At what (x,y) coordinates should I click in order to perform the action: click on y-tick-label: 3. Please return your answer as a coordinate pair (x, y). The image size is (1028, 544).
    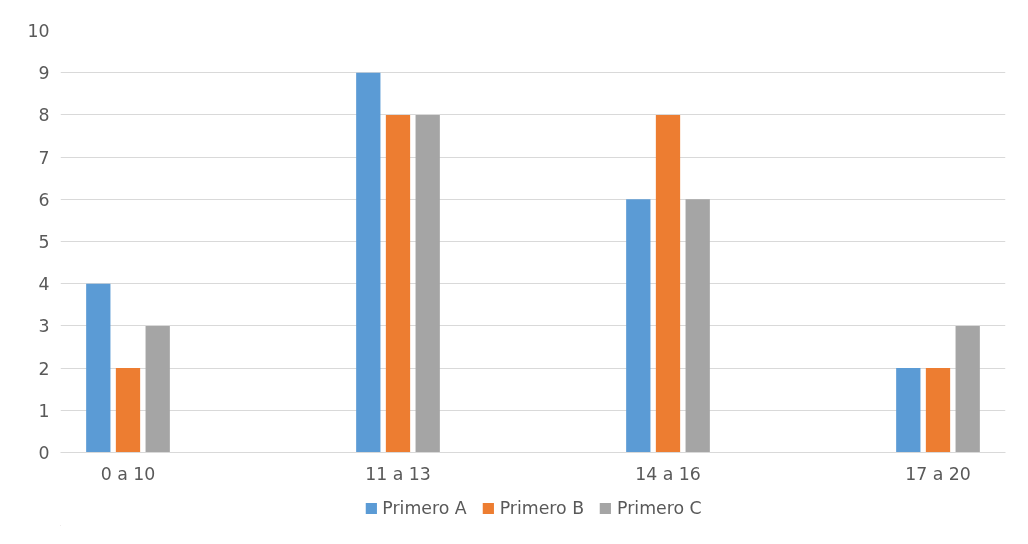
    Looking at the image, I should click on (44, 326).